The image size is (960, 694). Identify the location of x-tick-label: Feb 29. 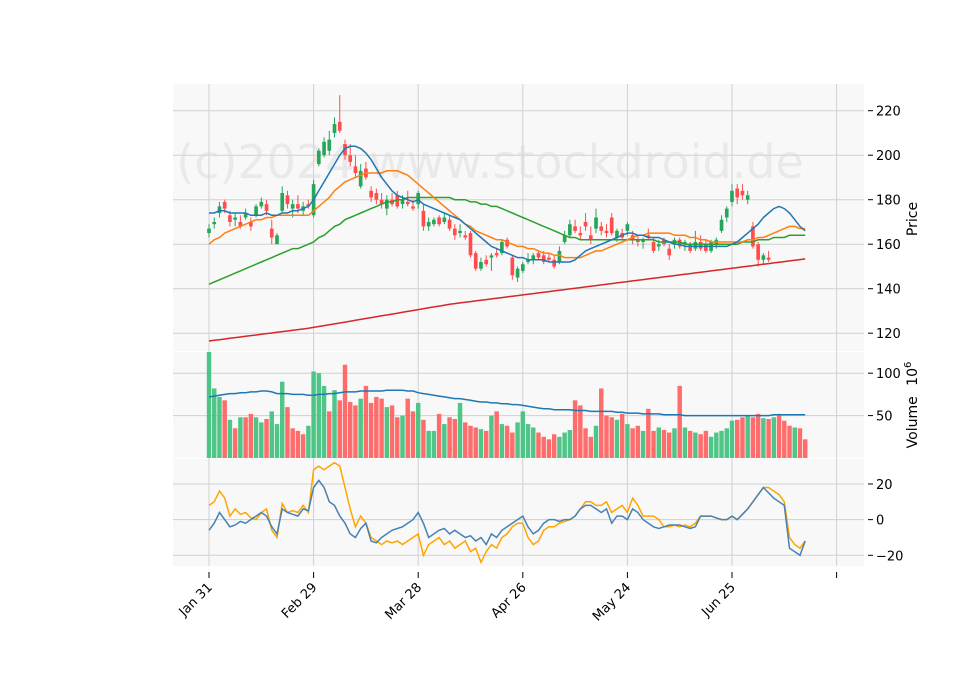
(300, 601).